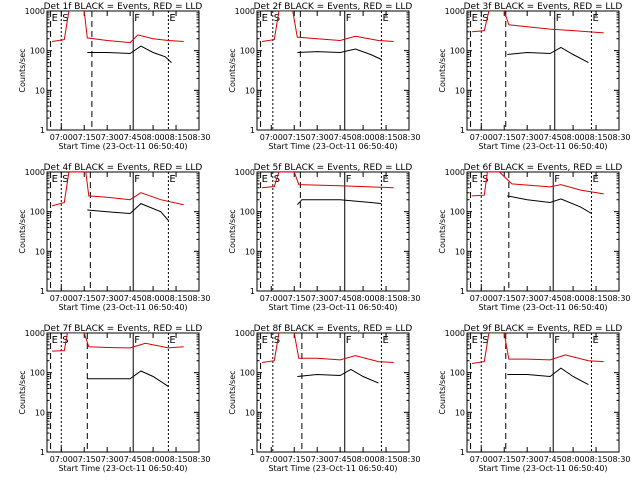 Image resolution: width=640 pixels, height=480 pixels. Describe the element at coordinates (333, 7) in the screenshot. I see `chart-title: Det 2f BLACK = Events, RED = LLD` at that location.